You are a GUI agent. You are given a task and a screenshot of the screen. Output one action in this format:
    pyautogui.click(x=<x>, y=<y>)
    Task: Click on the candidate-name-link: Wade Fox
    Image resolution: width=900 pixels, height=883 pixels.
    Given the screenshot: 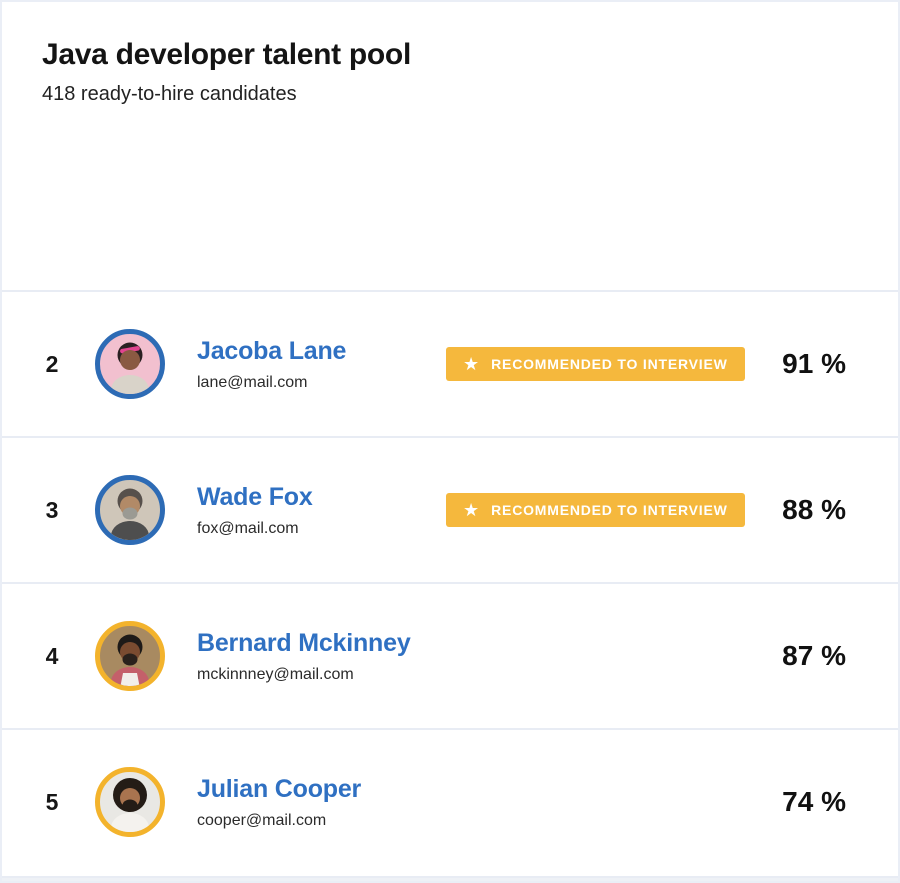 What is the action you would take?
    pyautogui.click(x=255, y=496)
    